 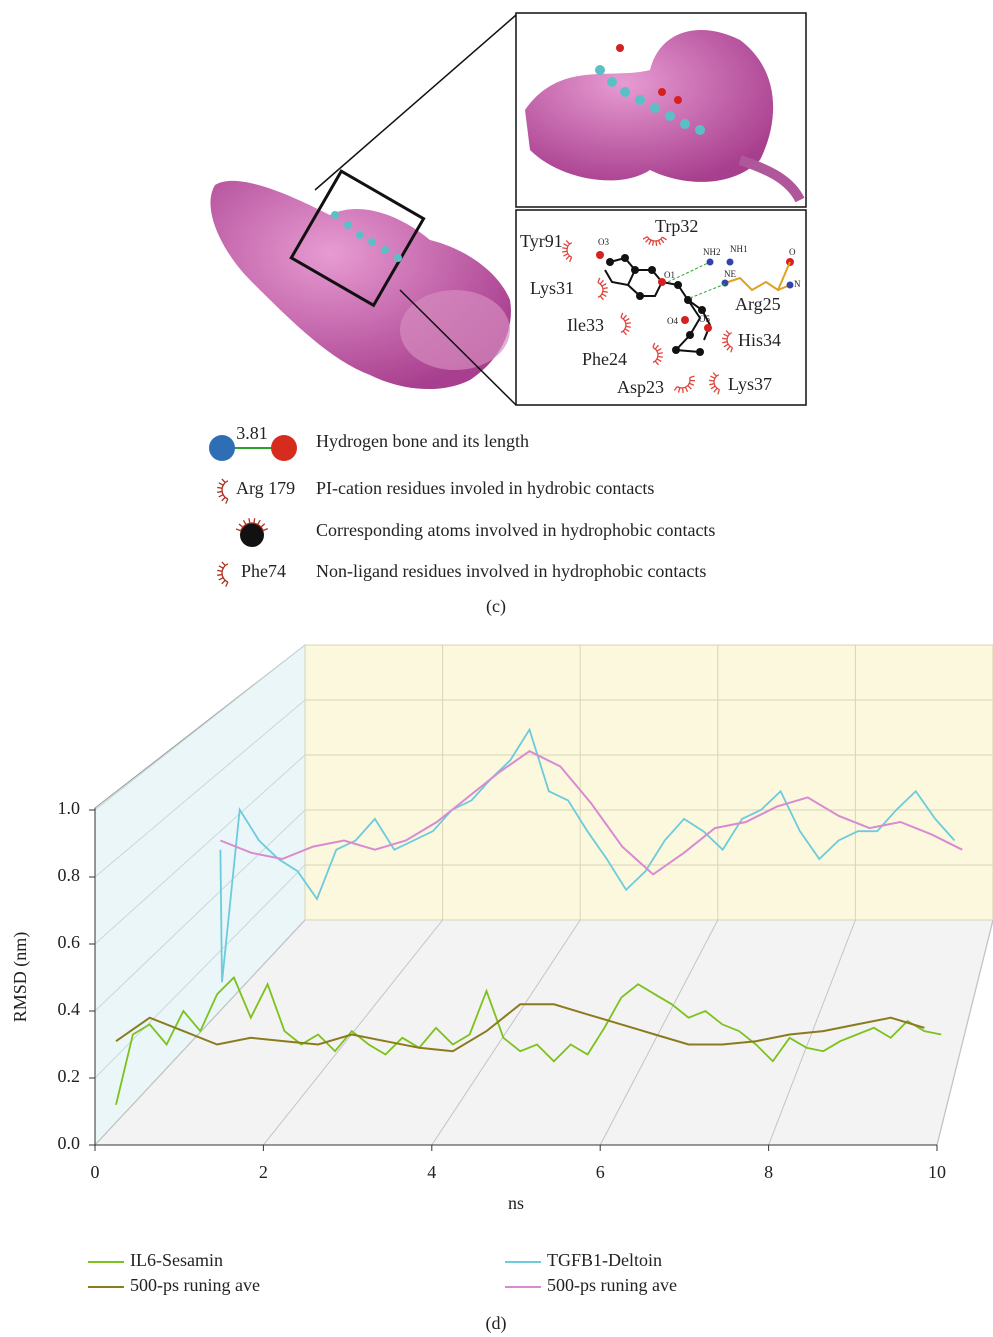 What do you see at coordinates (792, 252) in the screenshot?
I see `atom-label: O` at bounding box center [792, 252].